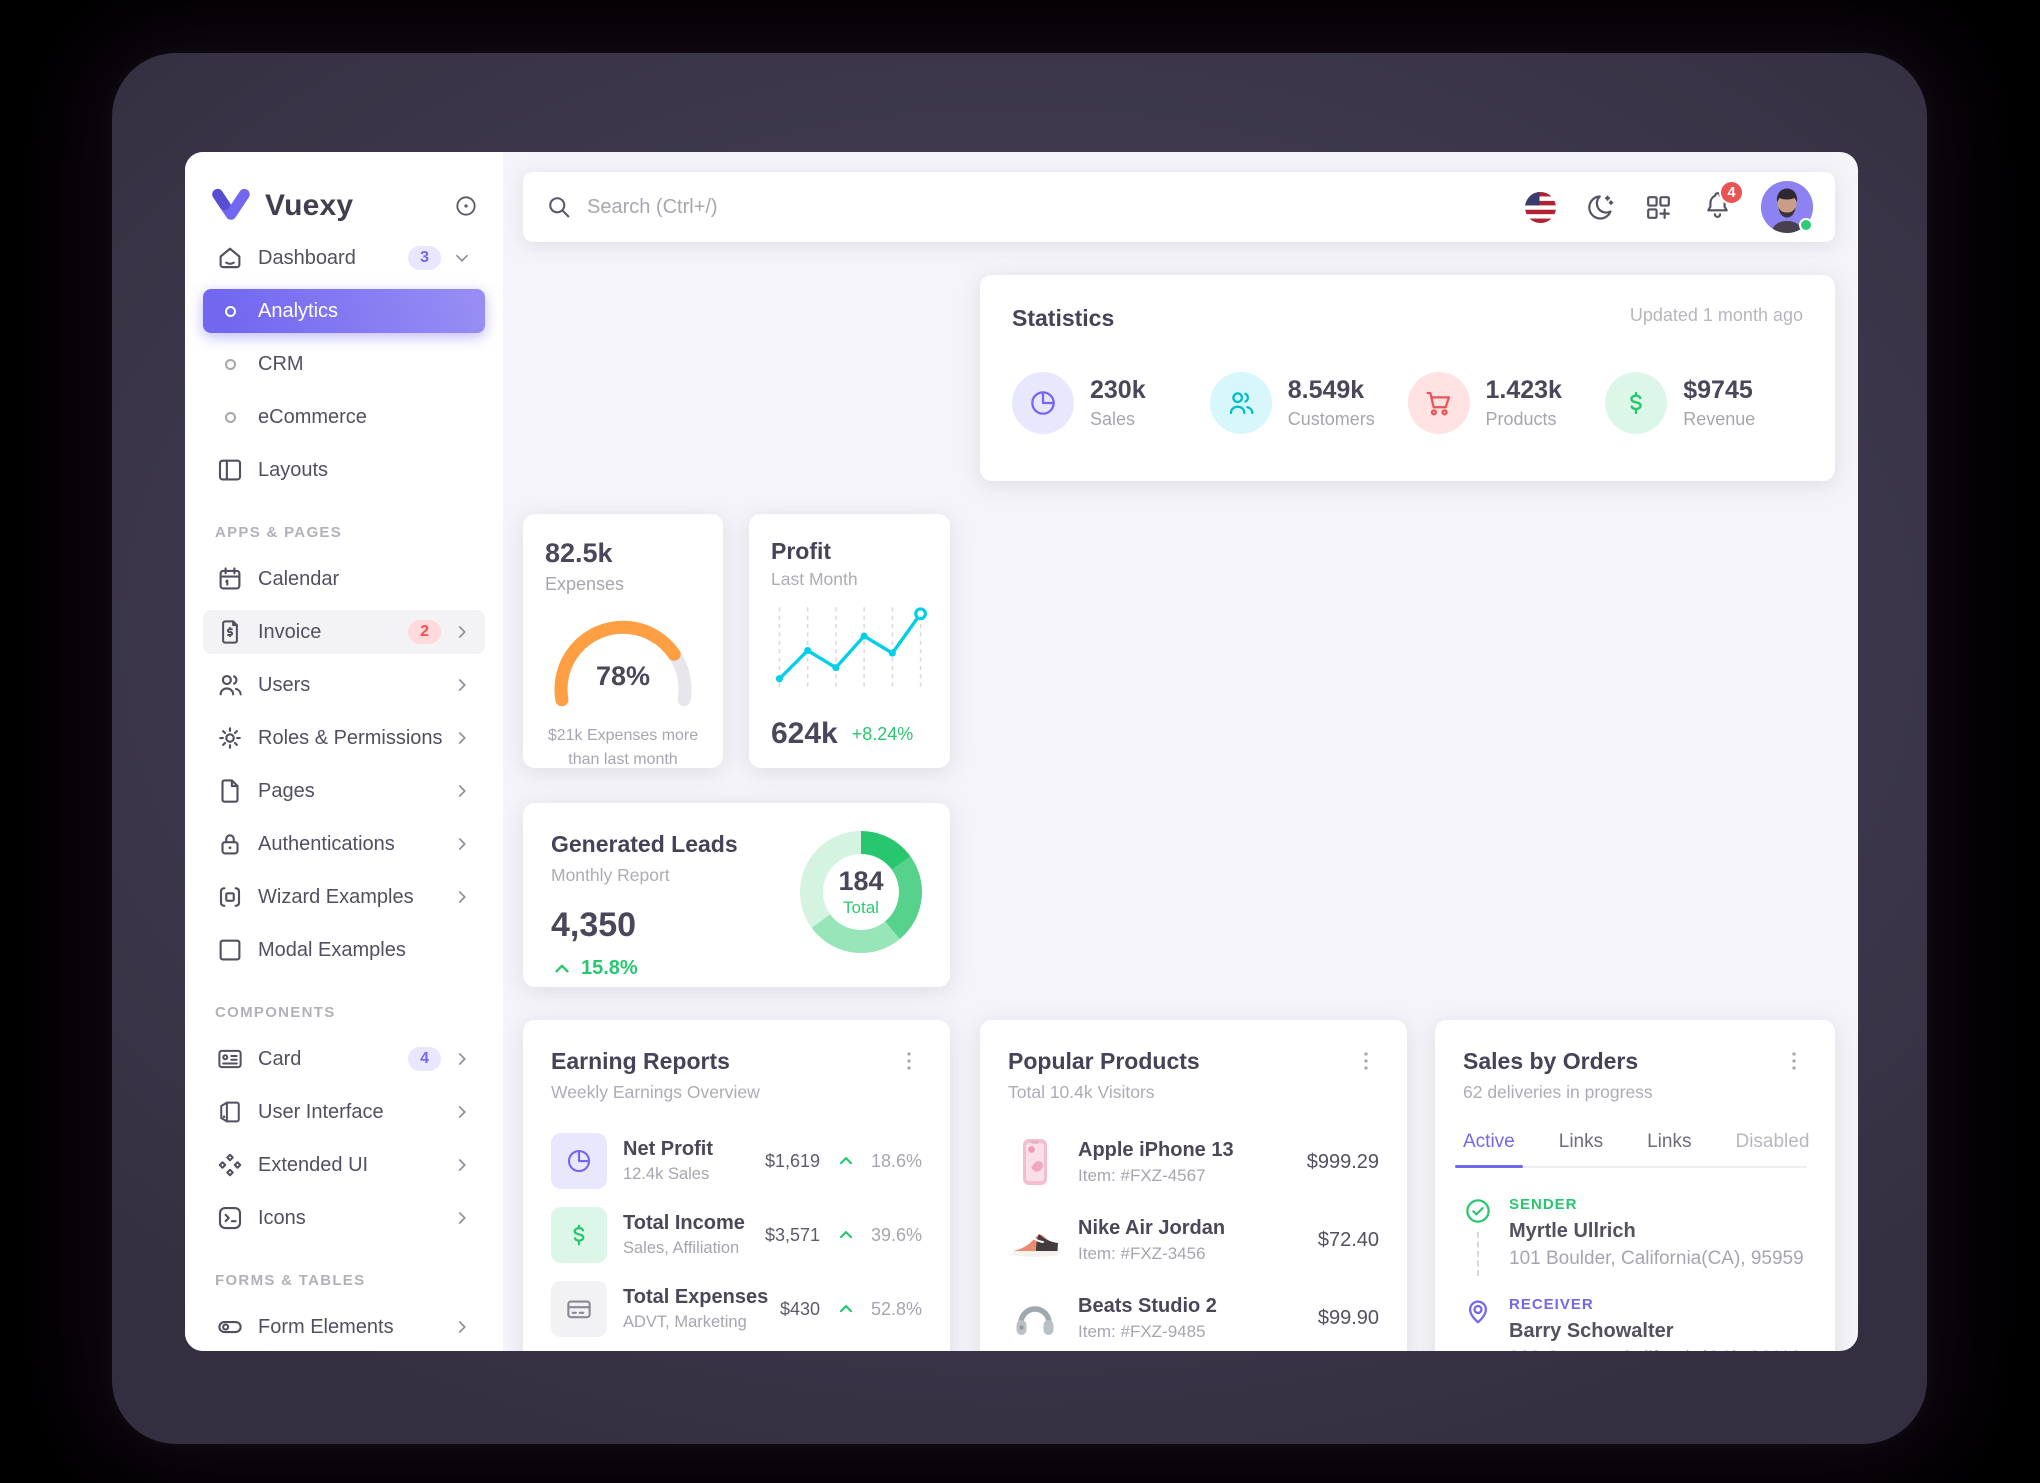 The height and width of the screenshot is (1483, 2040). What do you see at coordinates (585, 584) in the screenshot?
I see `expenses-label: Expenses` at bounding box center [585, 584].